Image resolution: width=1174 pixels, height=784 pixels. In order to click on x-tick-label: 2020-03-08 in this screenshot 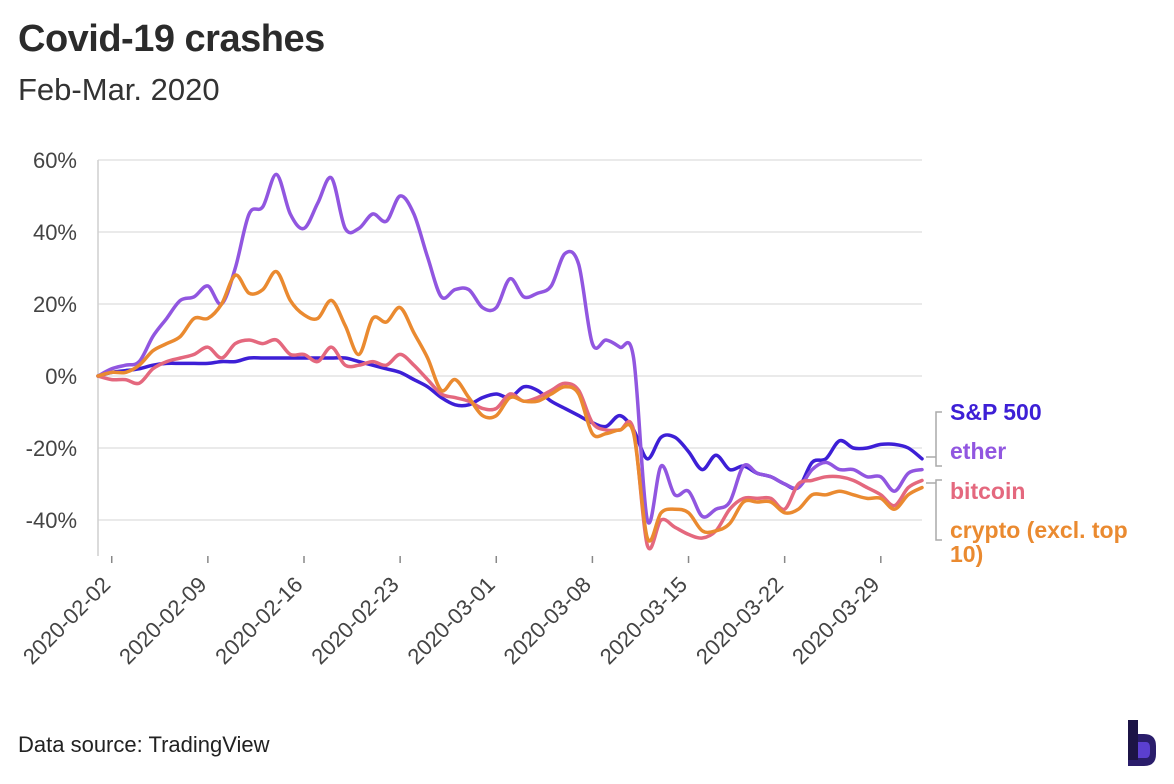, I will do `click(547, 620)`.